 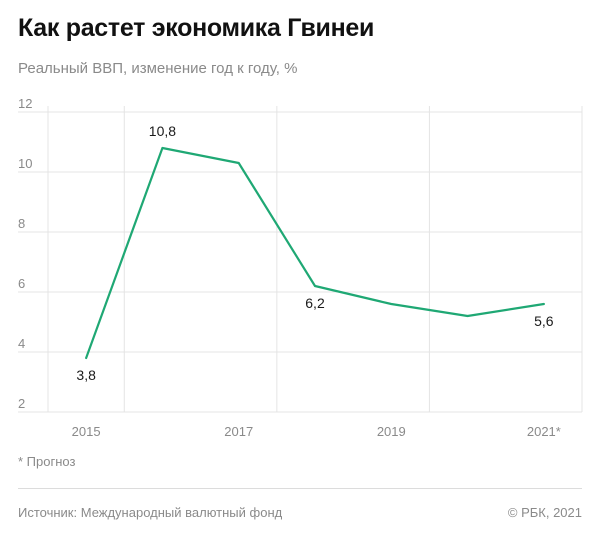 I want to click on y-tick-label-4: 4, so click(x=21, y=343).